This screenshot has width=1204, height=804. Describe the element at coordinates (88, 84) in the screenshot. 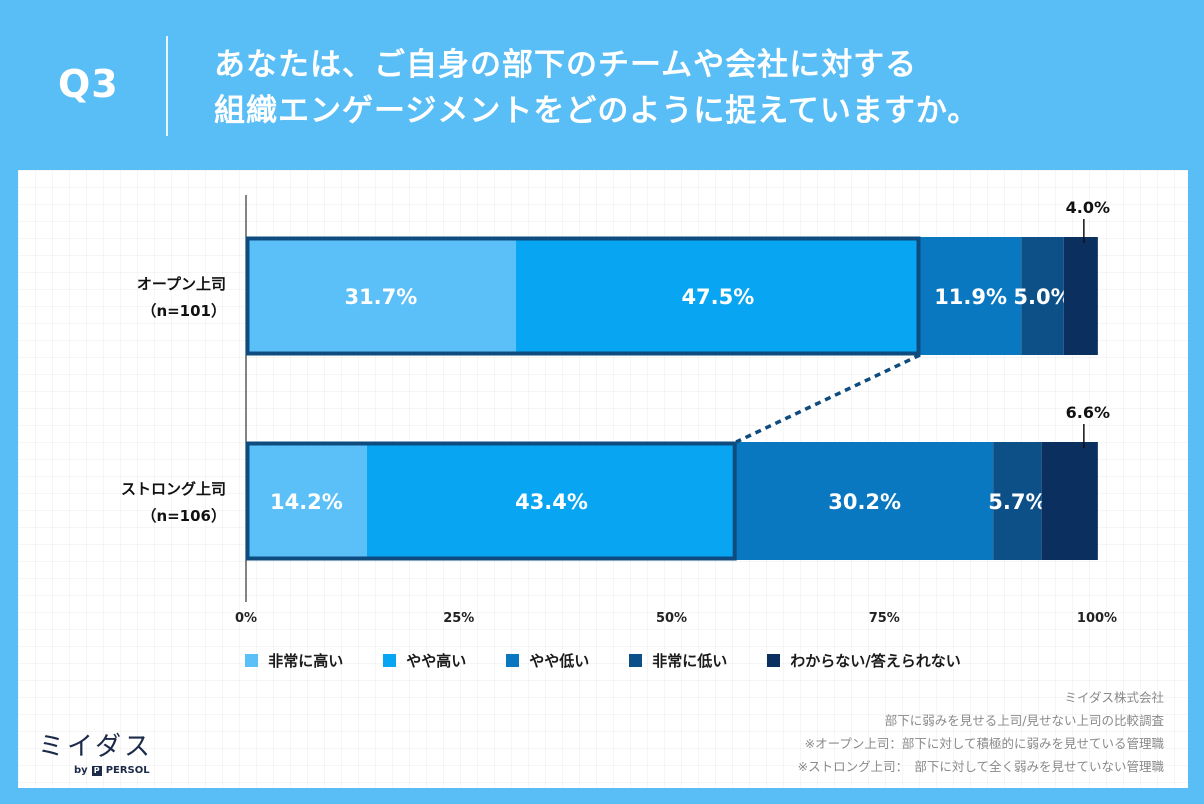

I see `question-number: Q3` at that location.